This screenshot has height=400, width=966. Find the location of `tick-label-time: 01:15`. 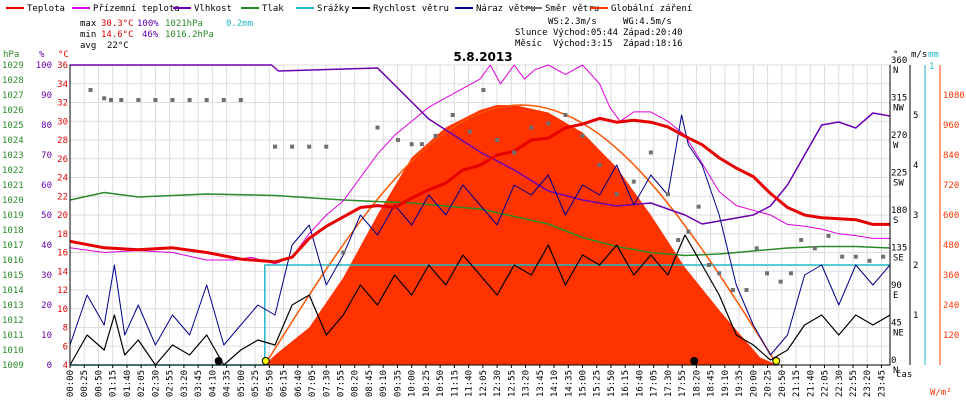

tick-label-time: 01:15 is located at coordinates (114, 383).